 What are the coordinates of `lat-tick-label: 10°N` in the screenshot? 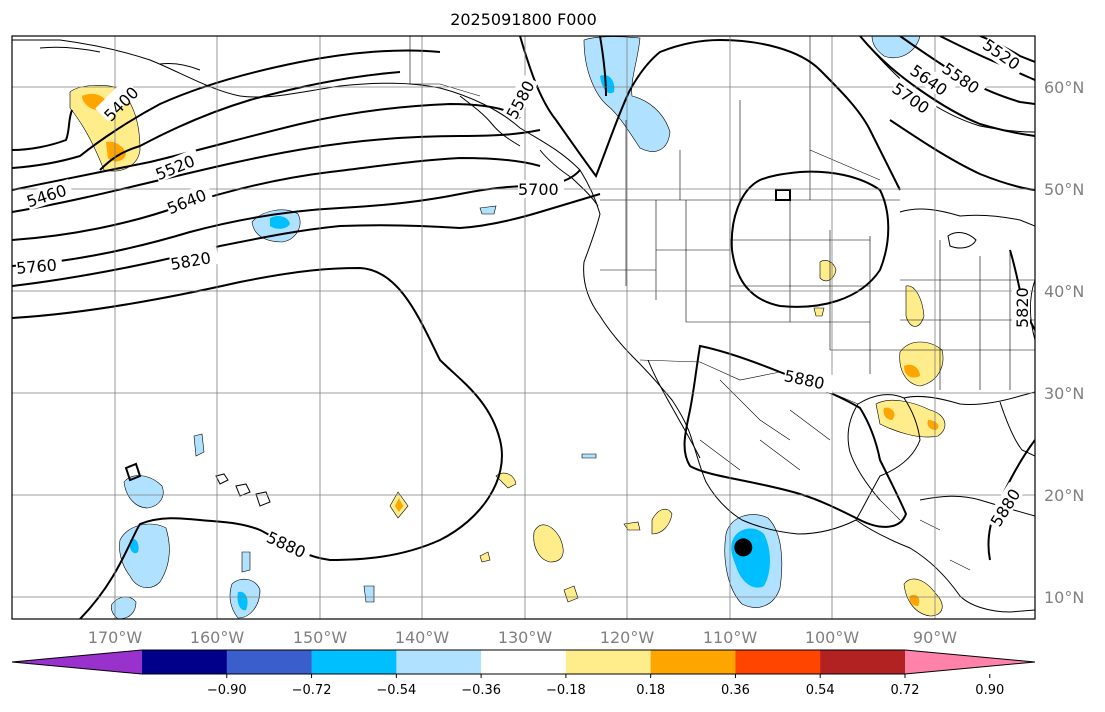 It's located at (1064, 597).